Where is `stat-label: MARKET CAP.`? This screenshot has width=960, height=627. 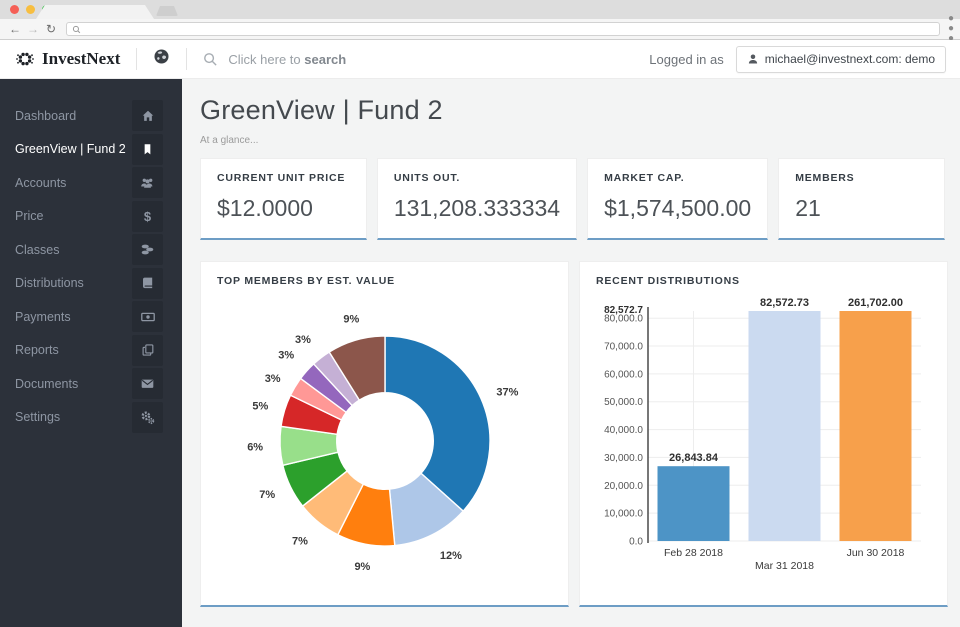
stat-label: MARKET CAP. is located at coordinates (644, 178).